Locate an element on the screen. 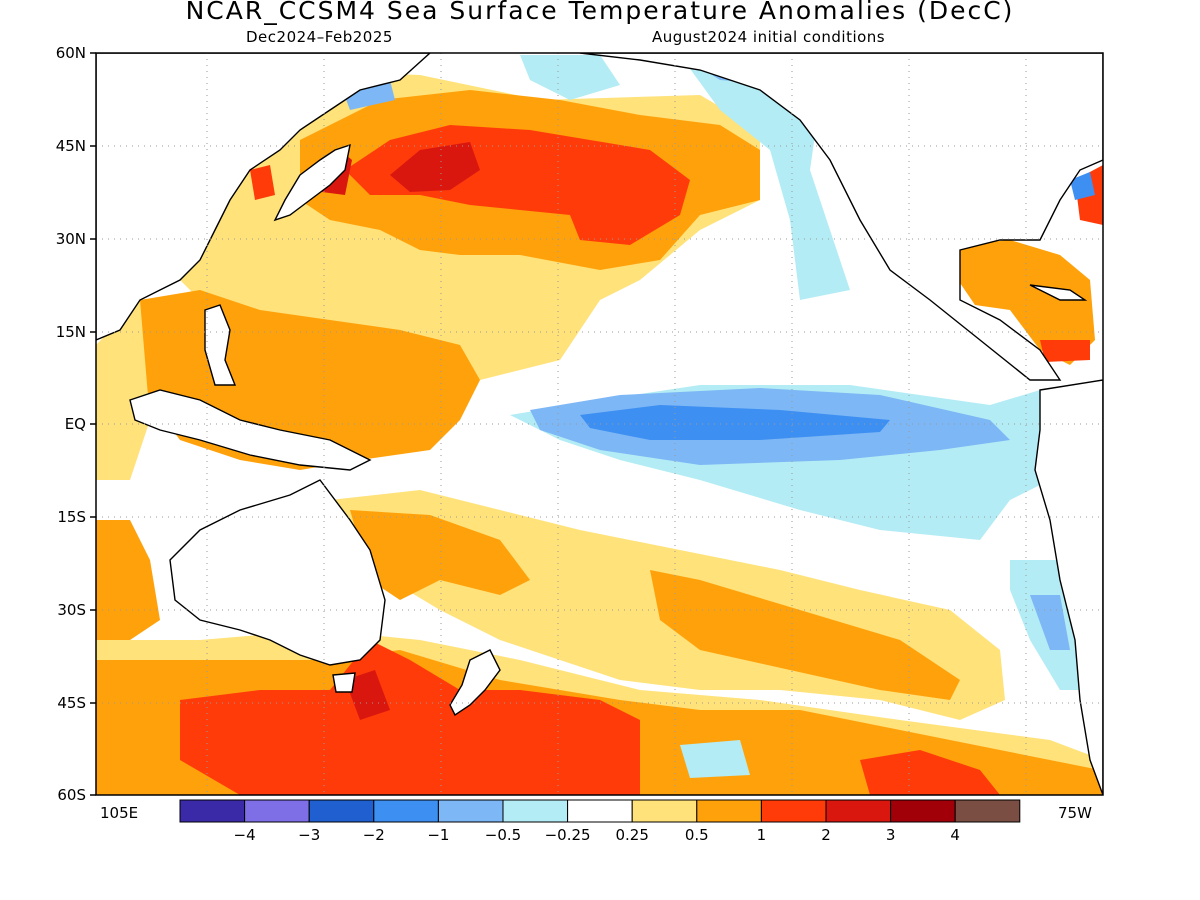  lat-label-15n: 15N is located at coordinates (70, 332).